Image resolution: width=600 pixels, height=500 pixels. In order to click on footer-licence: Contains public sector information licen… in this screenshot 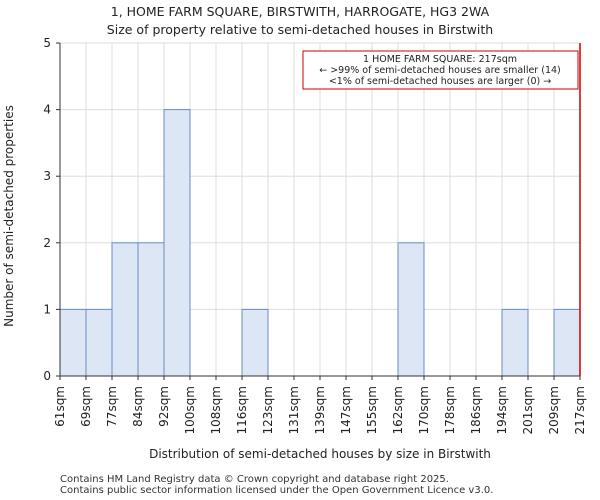, I will do `click(277, 490)`.